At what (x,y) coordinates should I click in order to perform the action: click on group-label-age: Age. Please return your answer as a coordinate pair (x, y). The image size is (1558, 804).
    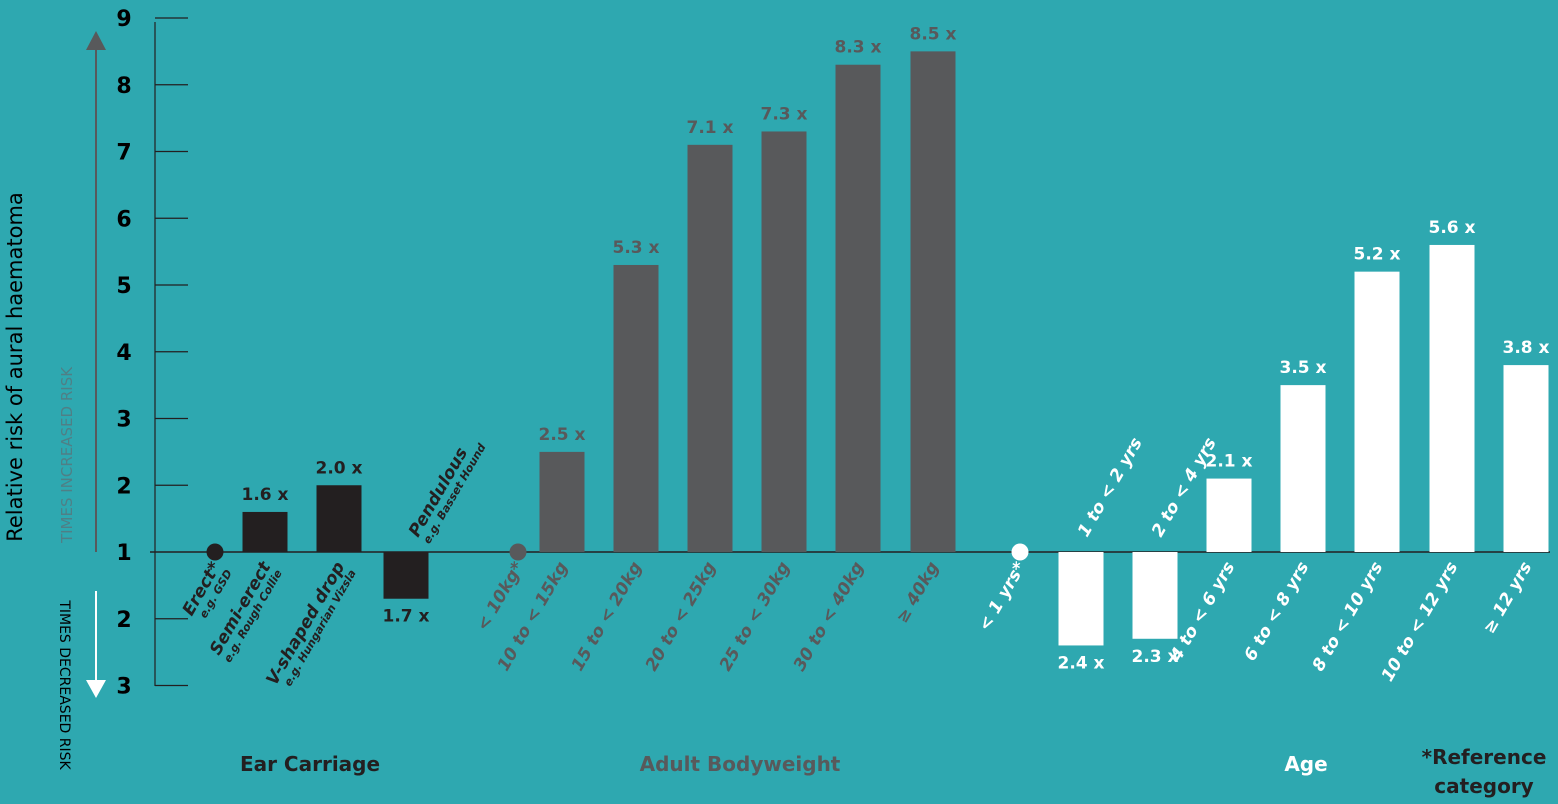
    Looking at the image, I should click on (1305, 764).